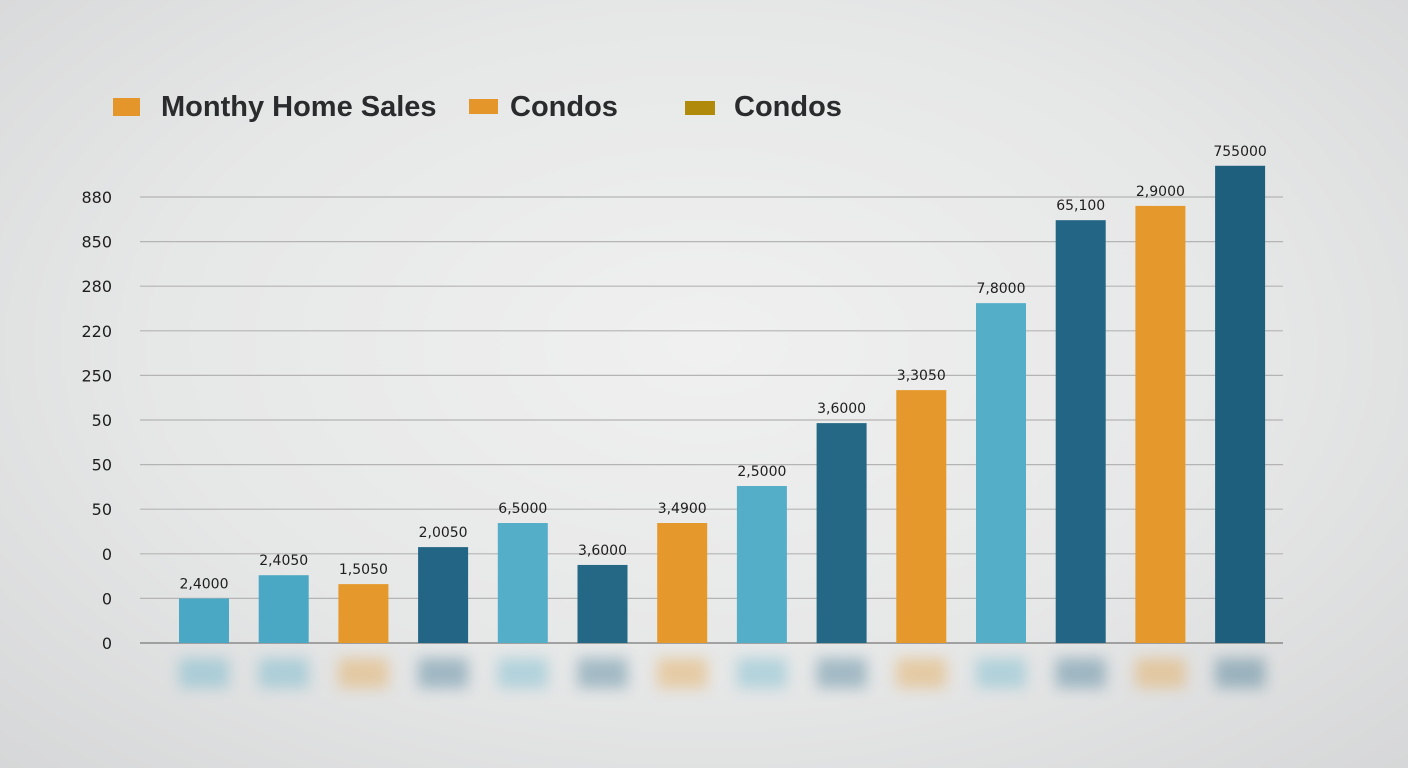  What do you see at coordinates (788, 107) in the screenshot?
I see `legend-label-2: Condos` at bounding box center [788, 107].